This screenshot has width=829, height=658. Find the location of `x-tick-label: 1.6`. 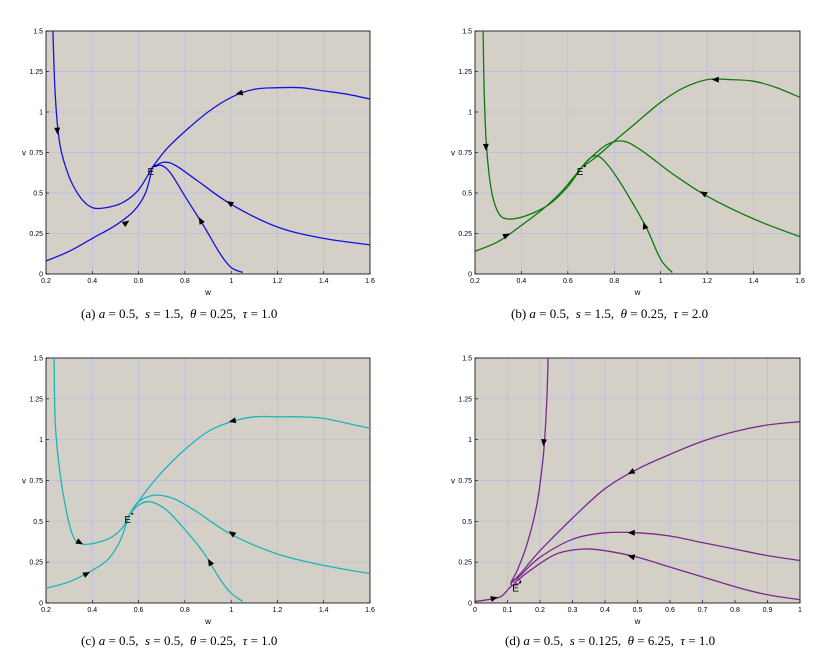

x-tick-label: 1.6 is located at coordinates (800, 281).